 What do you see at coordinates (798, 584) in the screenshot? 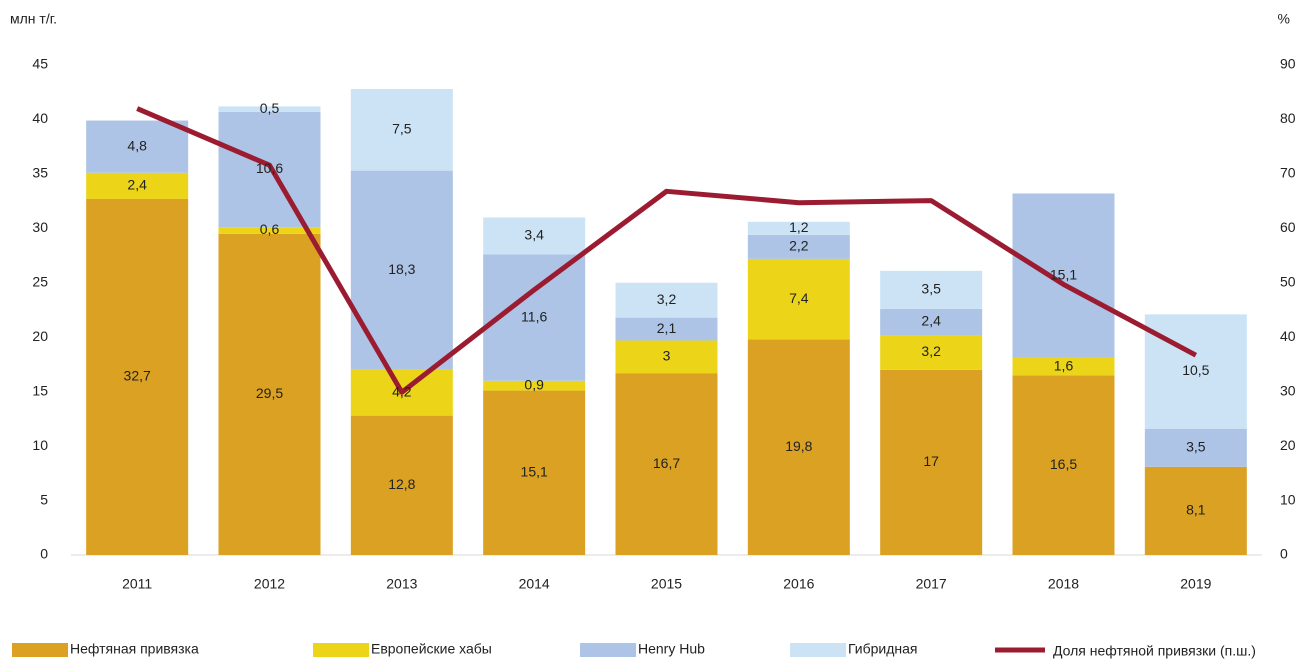
I see `x-tick-label: 2016` at bounding box center [798, 584].